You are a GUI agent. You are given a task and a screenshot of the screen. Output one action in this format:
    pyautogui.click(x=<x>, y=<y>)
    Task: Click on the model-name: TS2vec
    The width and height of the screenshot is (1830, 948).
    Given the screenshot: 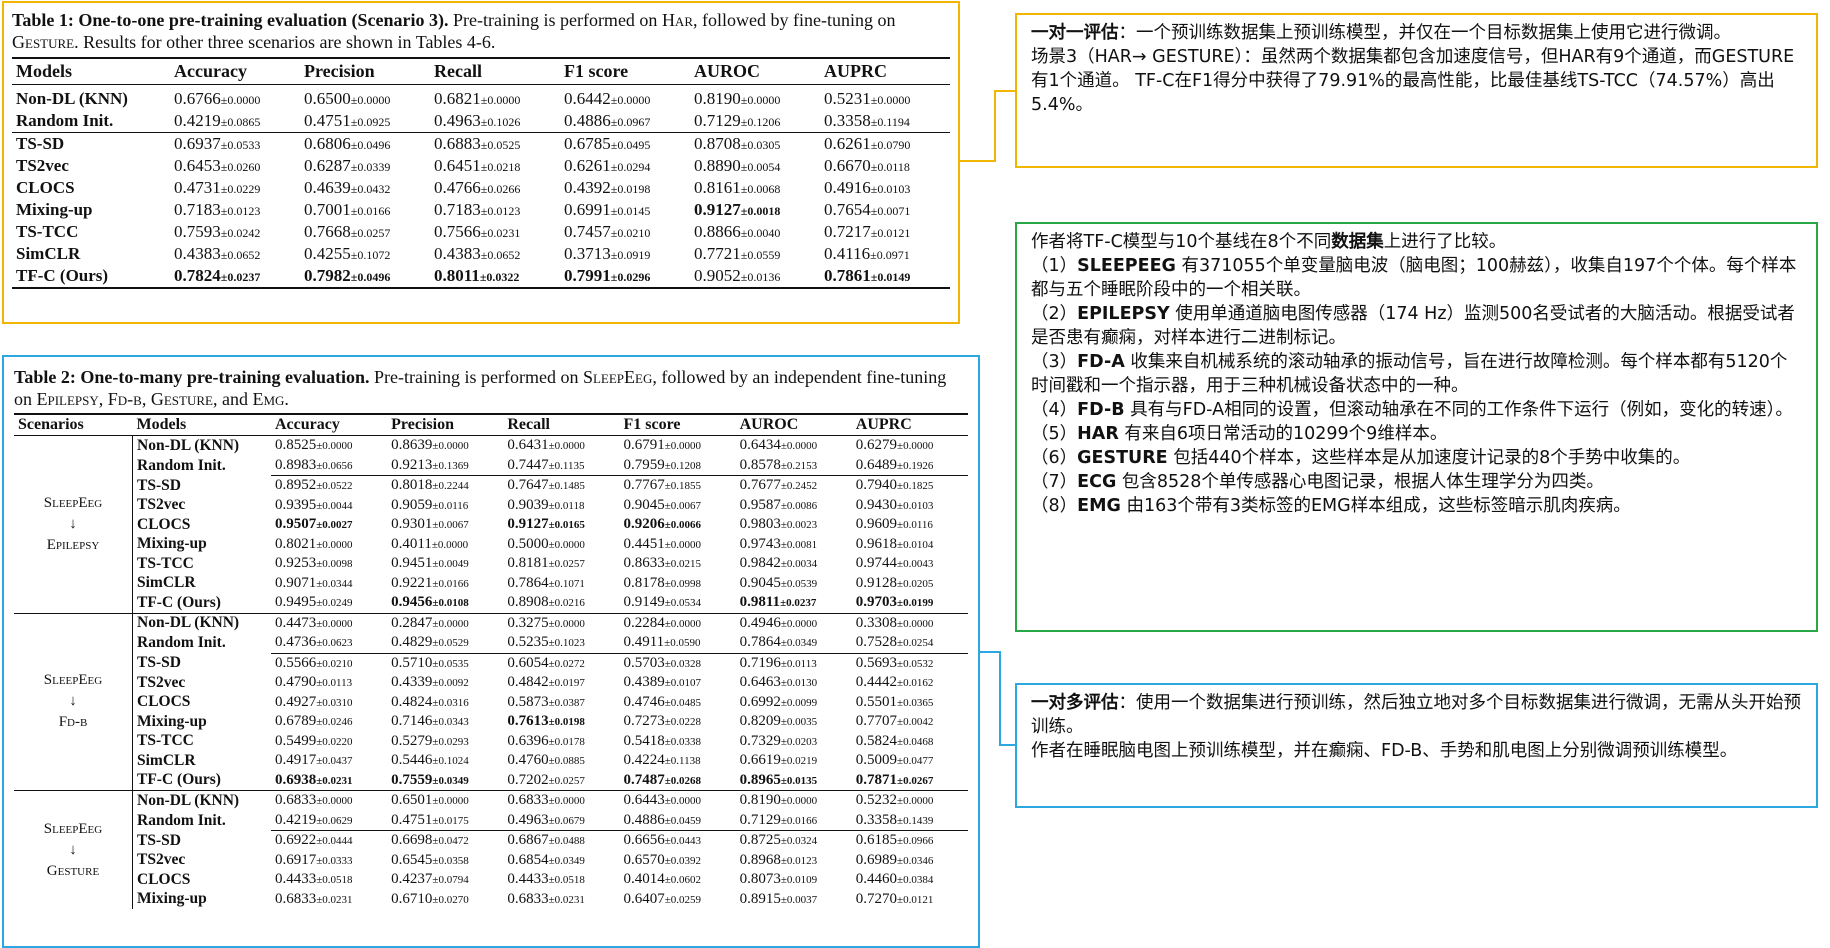 What is the action you would take?
    pyautogui.click(x=161, y=682)
    